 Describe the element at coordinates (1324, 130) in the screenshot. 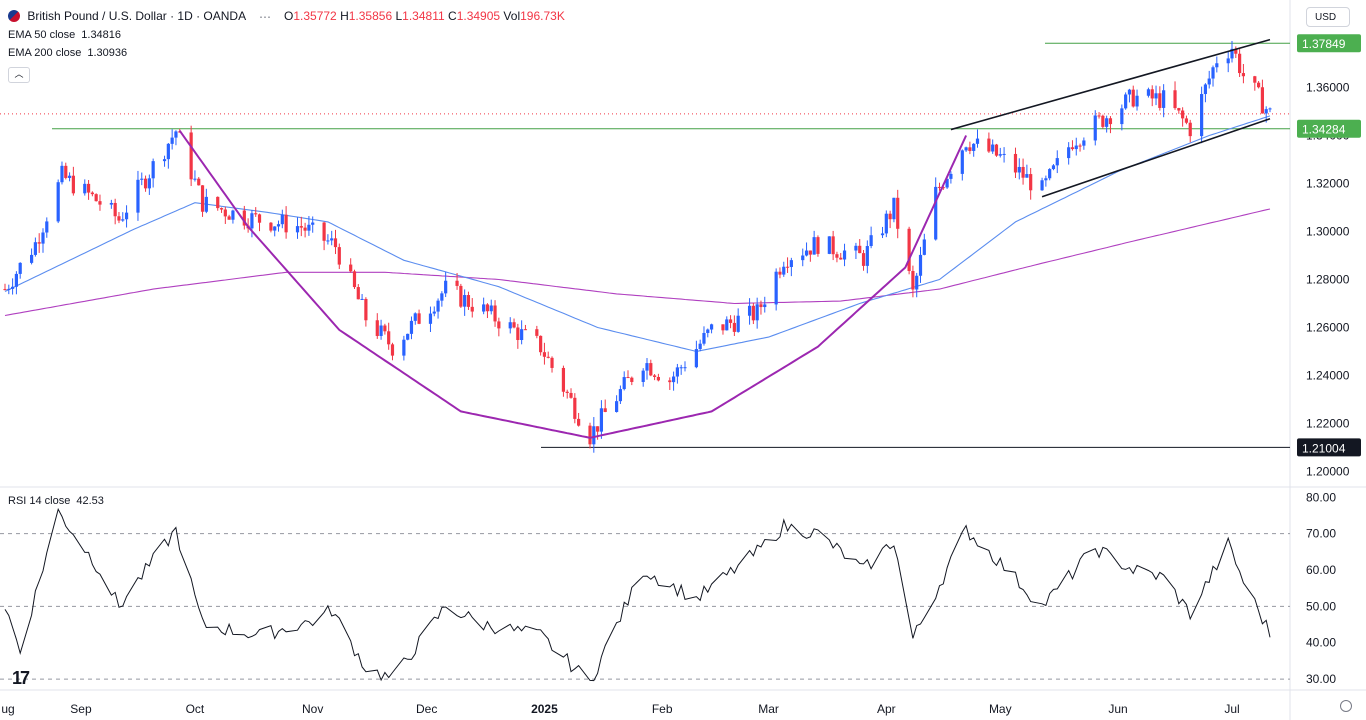

I see `level-price-label: 1.34284` at that location.